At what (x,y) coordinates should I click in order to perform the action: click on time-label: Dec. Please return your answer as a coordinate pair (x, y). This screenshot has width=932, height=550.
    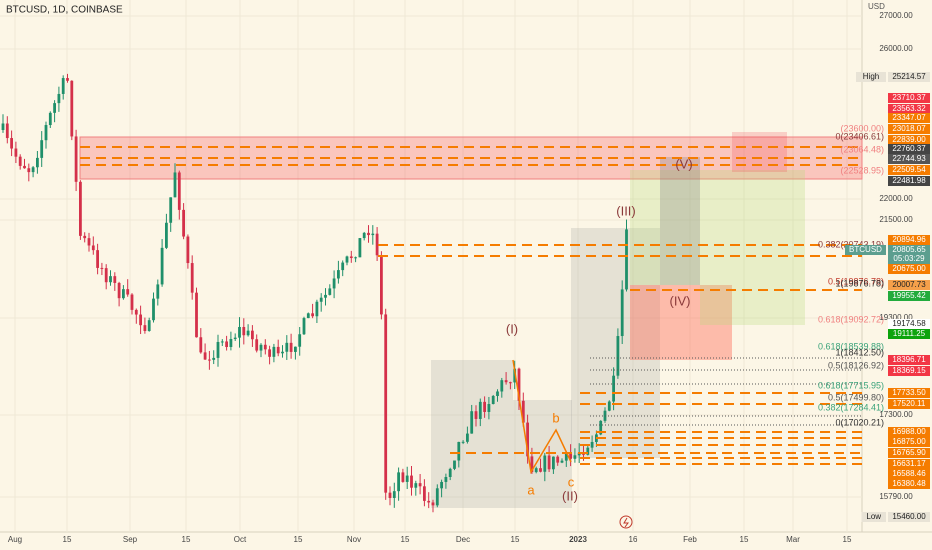
    Looking at the image, I should click on (463, 539).